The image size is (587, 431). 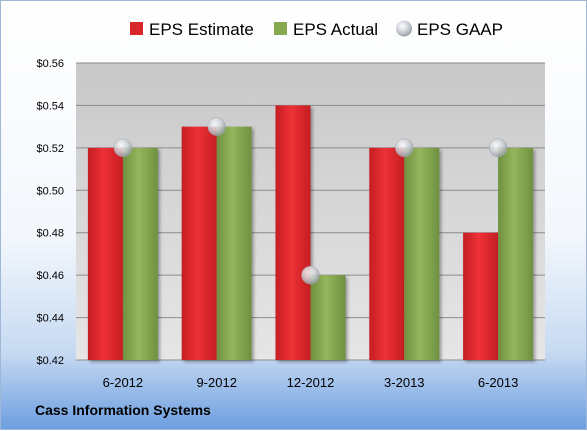 I want to click on legend-swatch-eps-actual, so click(x=280, y=28).